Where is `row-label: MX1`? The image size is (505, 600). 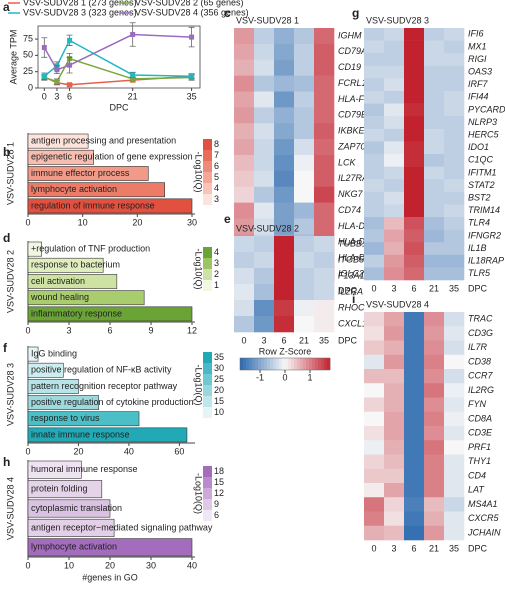 row-label: MX1 is located at coordinates (477, 46).